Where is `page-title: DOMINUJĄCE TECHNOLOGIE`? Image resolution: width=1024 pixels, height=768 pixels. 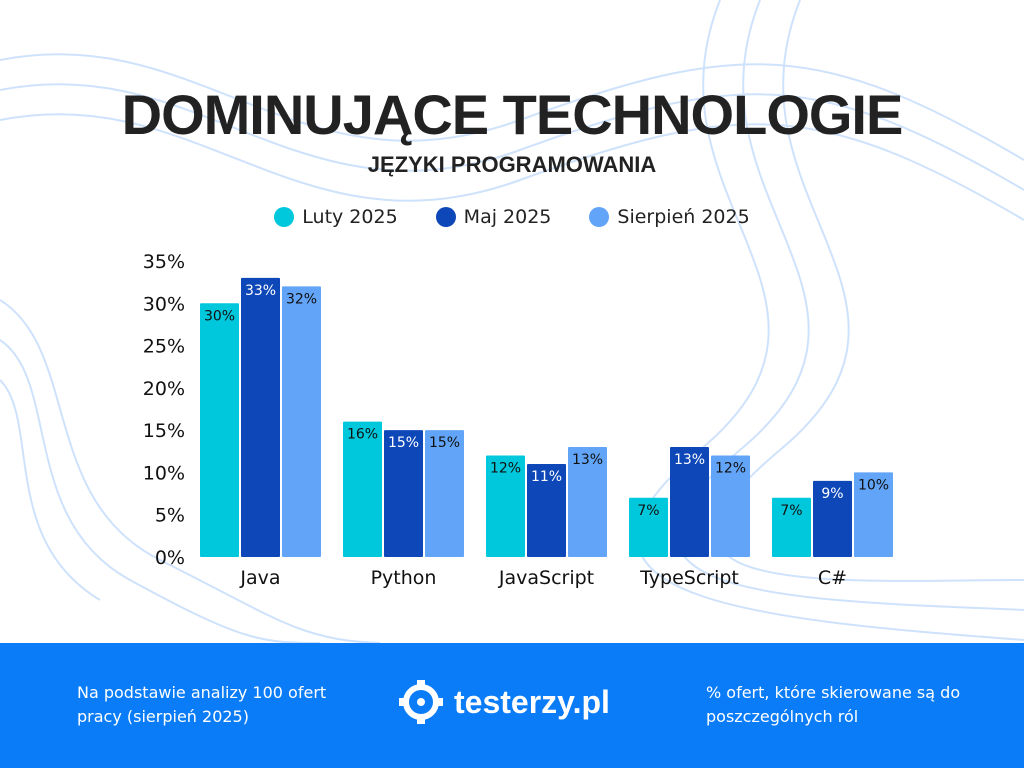
page-title: DOMINUJĄCE TECHNOLOGIE is located at coordinates (512, 114).